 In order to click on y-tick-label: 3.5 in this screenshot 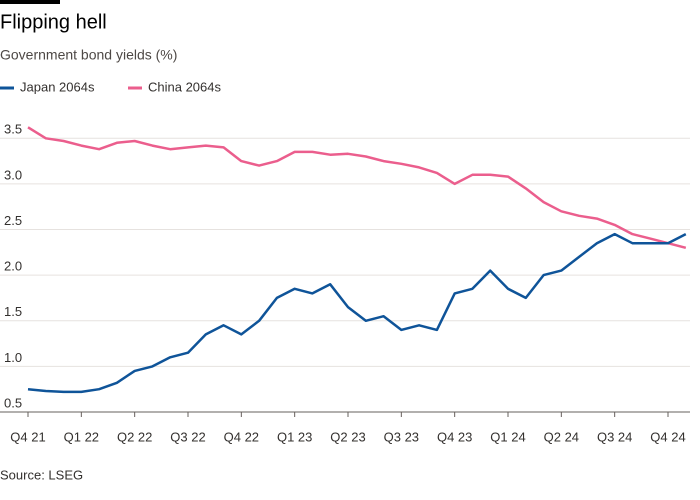, I will do `click(13, 129)`.